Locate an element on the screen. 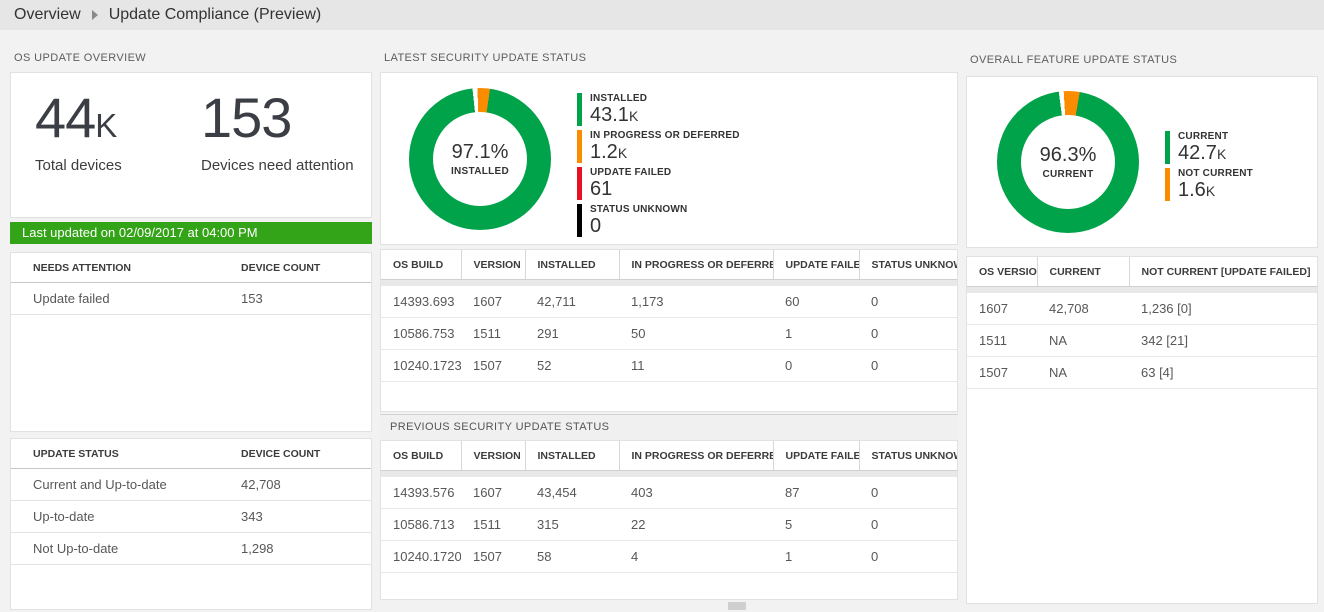 The image size is (1324, 612). table-cell: 87 is located at coordinates (816, 492).